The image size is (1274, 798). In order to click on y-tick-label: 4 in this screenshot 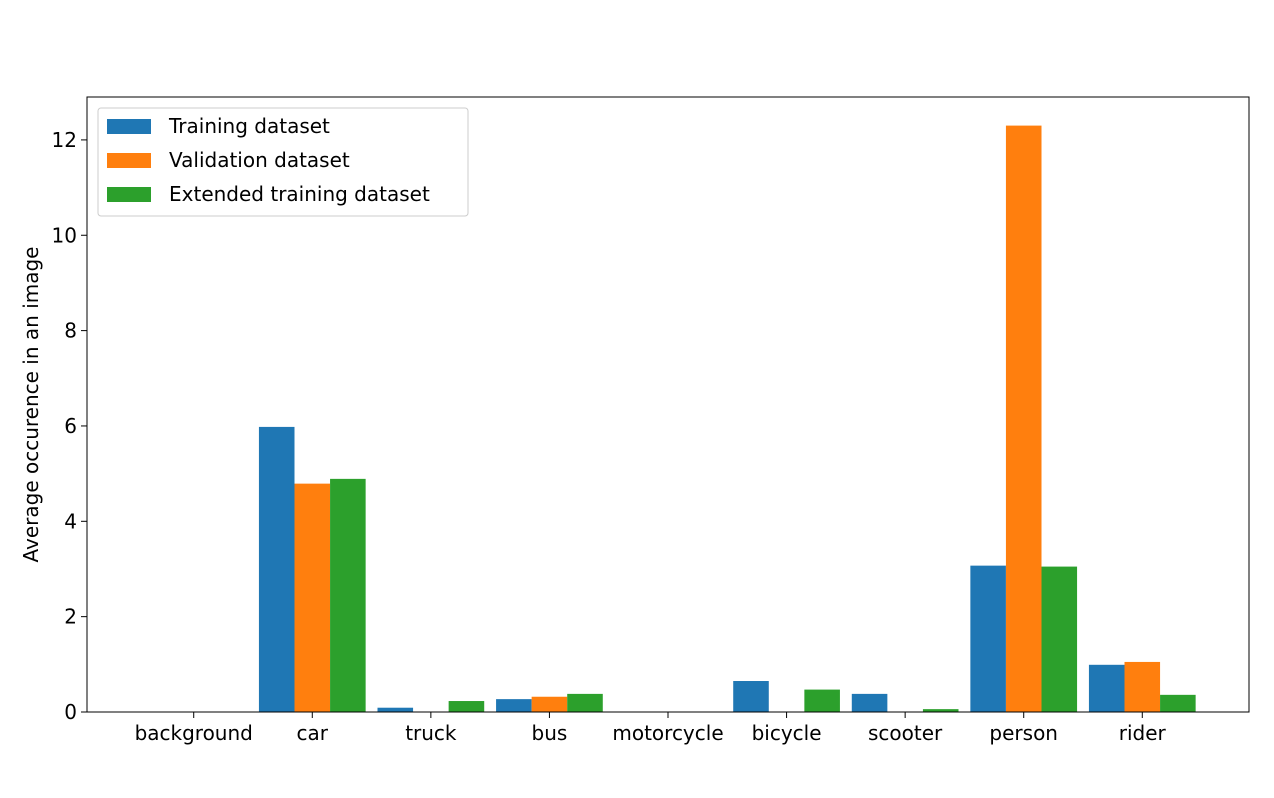, I will do `click(70, 521)`.